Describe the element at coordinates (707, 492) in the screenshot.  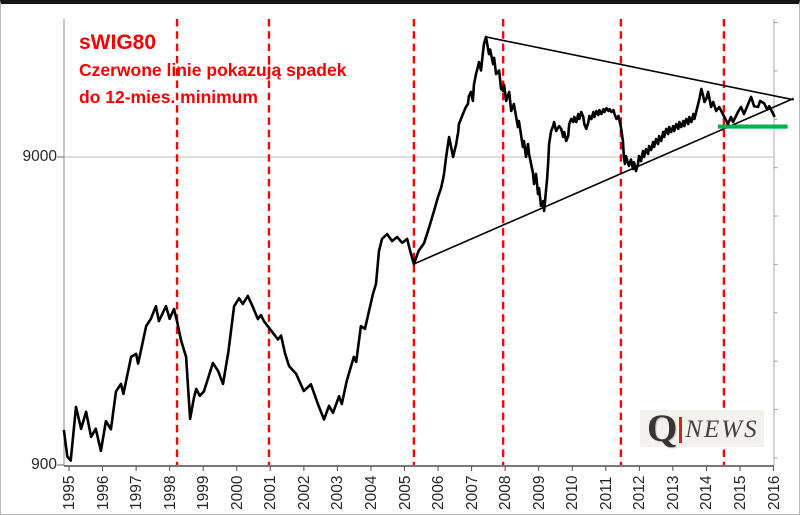
I see `x-axis-label: 2014` at that location.